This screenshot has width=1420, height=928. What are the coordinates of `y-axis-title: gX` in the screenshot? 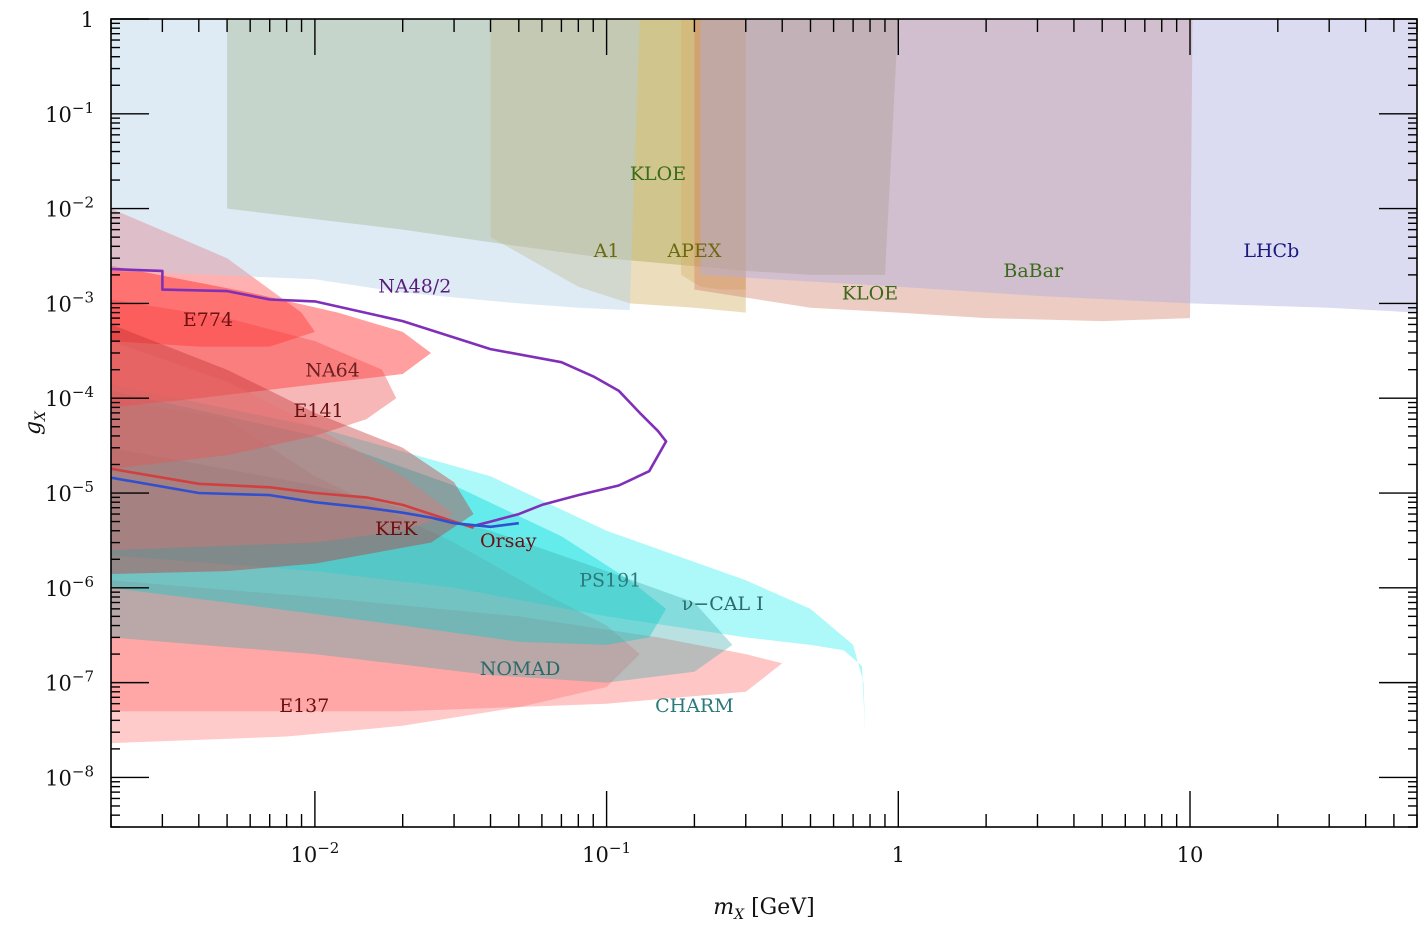 It's located at (35, 422).